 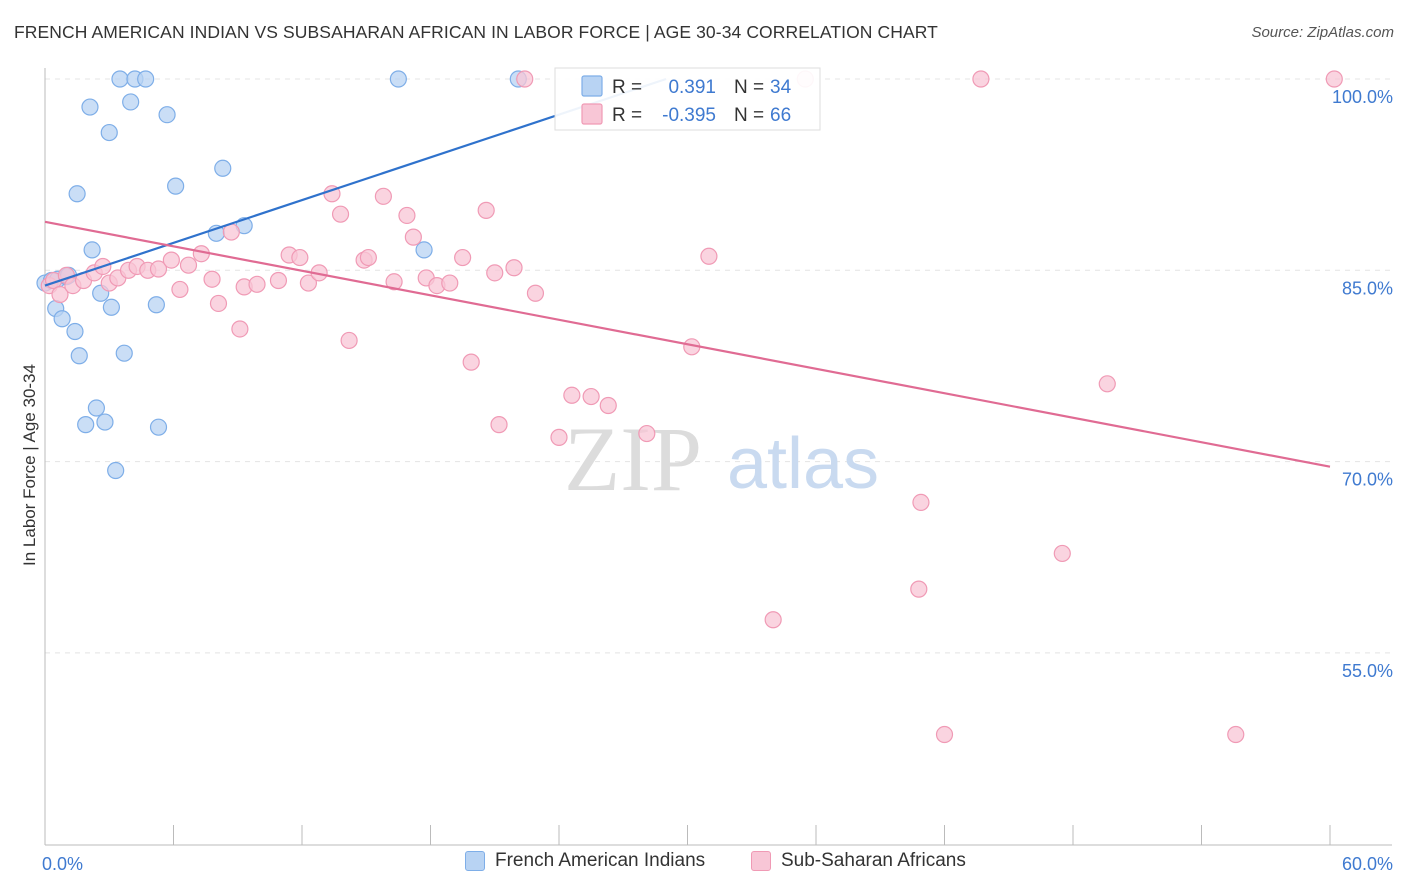 I want to click on legend-item-french-american-indians: French American Indians, so click(x=585, y=861).